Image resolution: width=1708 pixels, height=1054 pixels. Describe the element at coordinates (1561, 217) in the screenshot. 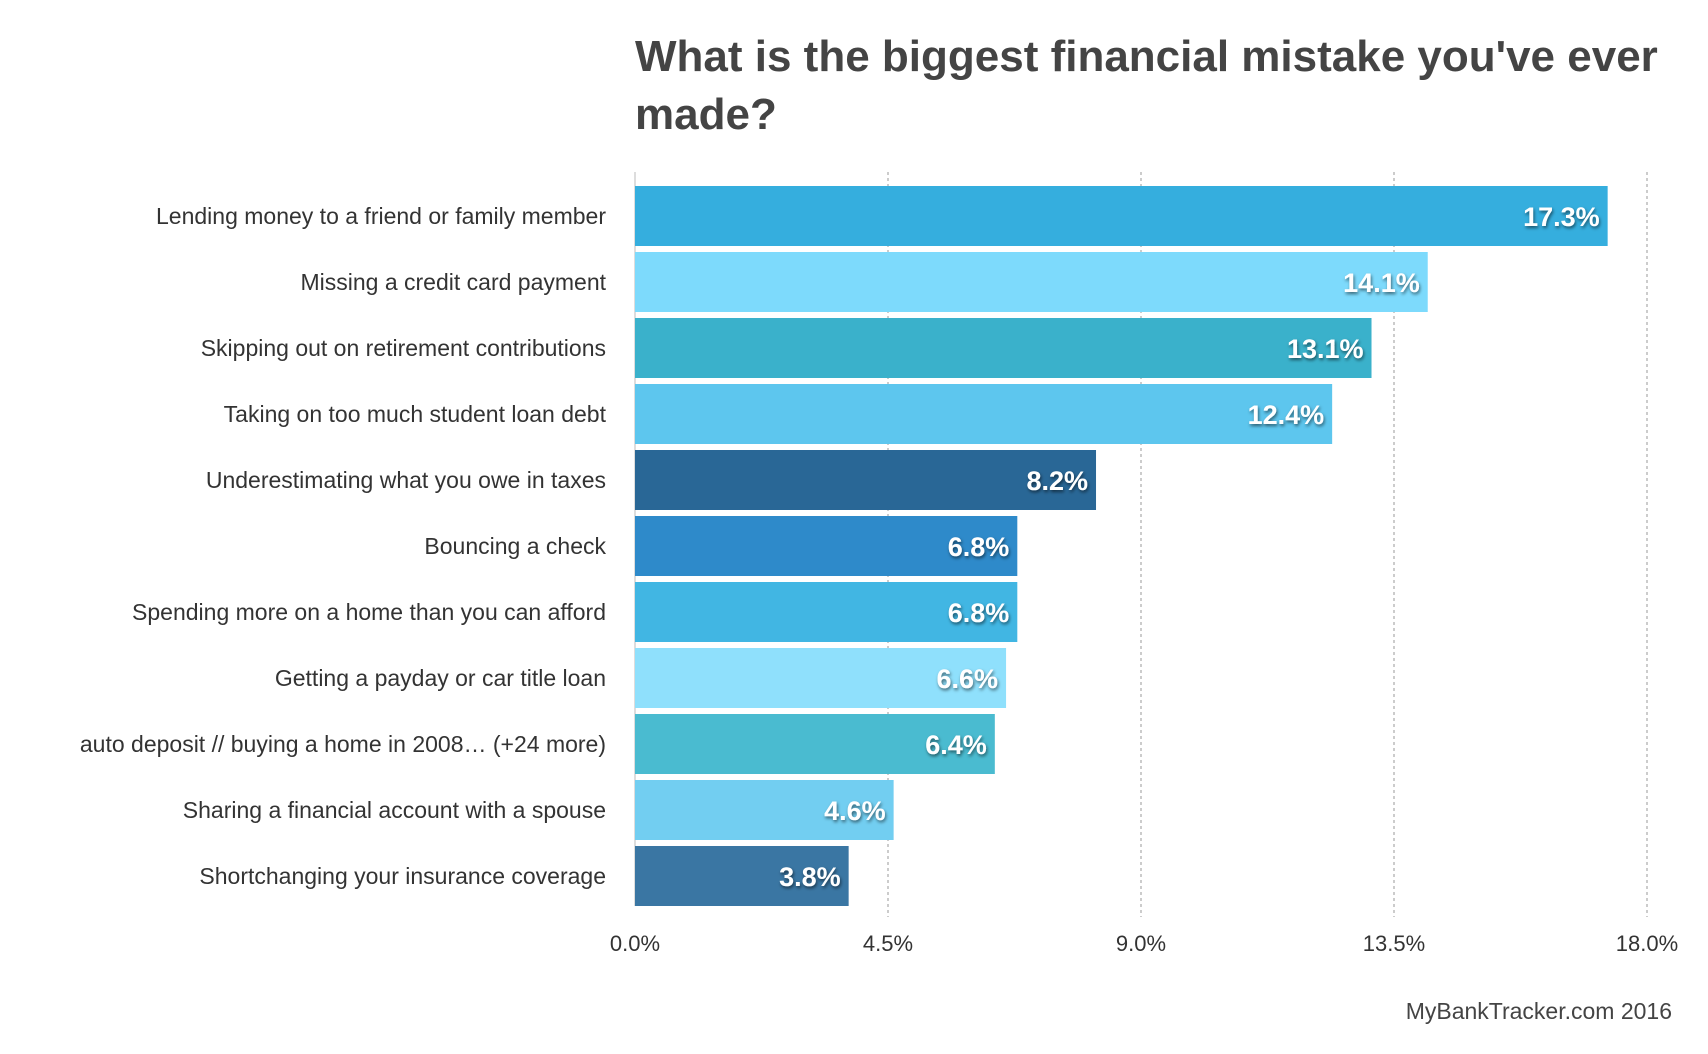

I see `data-label: 17.3%` at that location.